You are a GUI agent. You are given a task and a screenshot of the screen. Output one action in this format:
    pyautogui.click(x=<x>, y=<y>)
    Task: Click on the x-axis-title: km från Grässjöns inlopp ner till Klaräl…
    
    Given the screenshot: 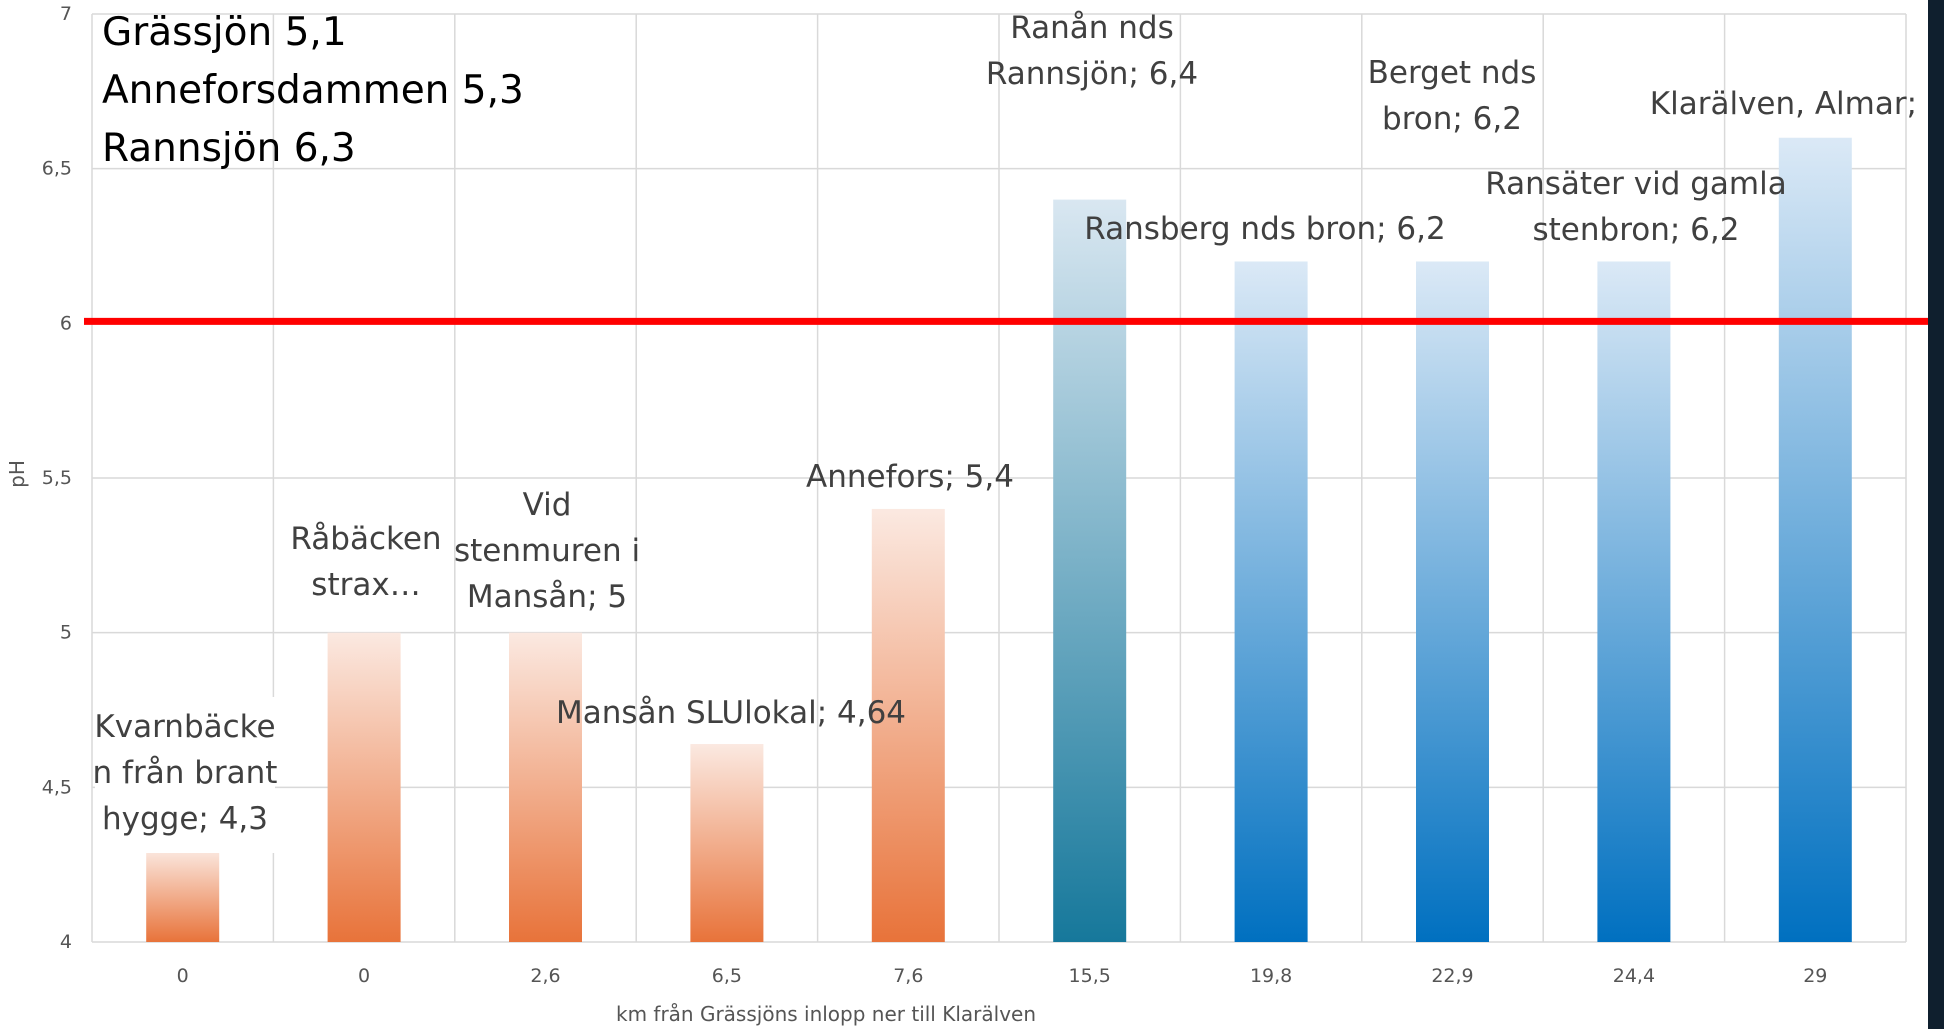 What is the action you would take?
    pyautogui.click(x=826, y=1014)
    